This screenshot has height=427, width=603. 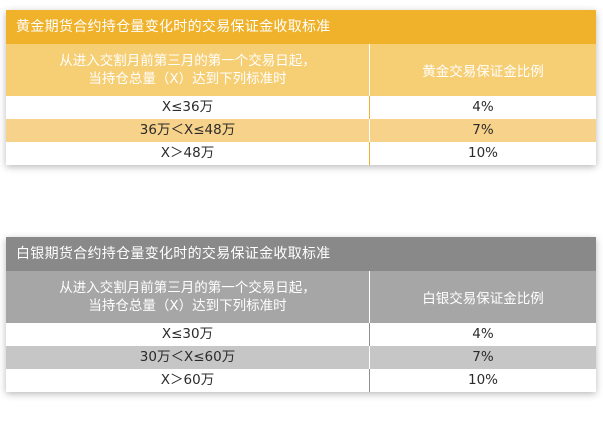 I want to click on silver-table-title: 白银期货合约持仓量变化时的交易保证金收取标准, so click(x=301, y=254).